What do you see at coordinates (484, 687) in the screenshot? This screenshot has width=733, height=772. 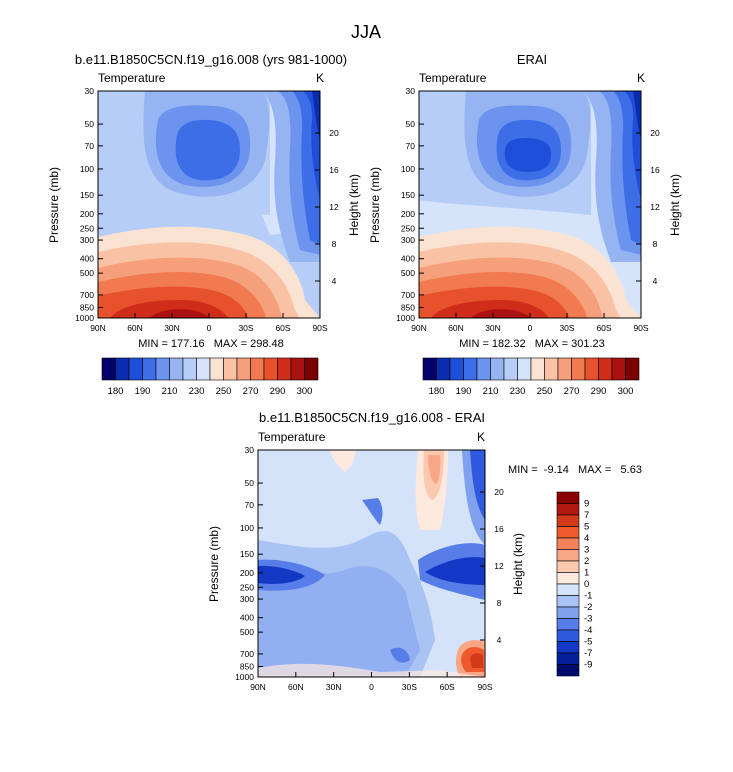 I see `x-tick-label: 90S` at bounding box center [484, 687].